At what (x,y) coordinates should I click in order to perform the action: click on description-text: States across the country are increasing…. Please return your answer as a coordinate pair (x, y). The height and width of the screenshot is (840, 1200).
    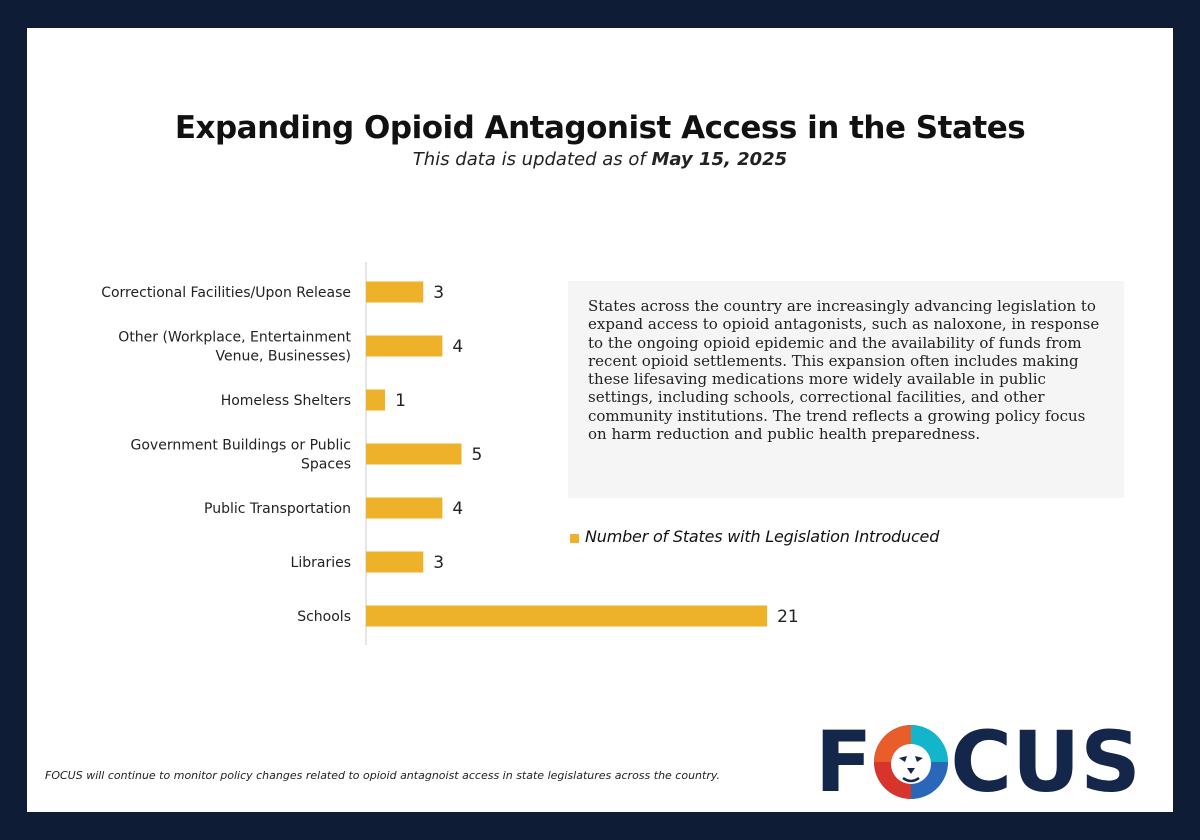
    Looking at the image, I should click on (844, 370).